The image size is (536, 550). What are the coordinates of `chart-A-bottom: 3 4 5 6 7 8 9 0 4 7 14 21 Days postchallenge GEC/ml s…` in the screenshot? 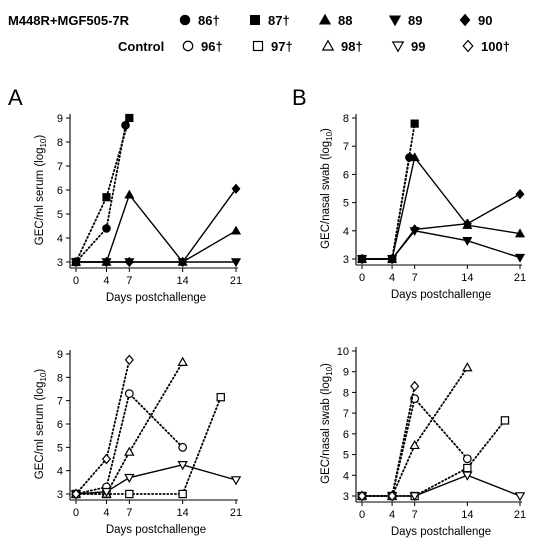 It's located at (138, 442).